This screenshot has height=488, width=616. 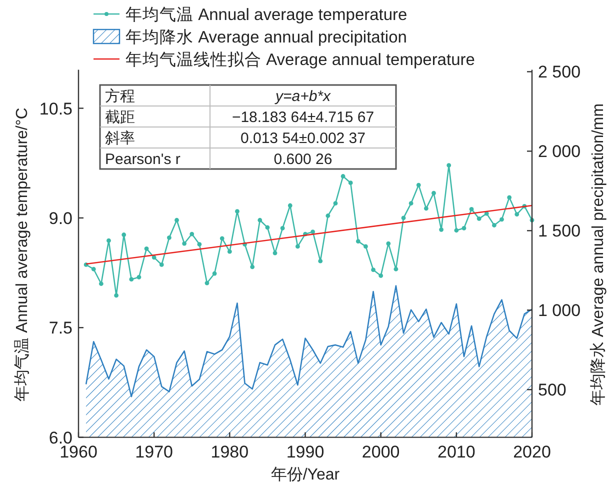 What do you see at coordinates (303, 117) in the screenshot?
I see `annotation: −18.183 64±4.715 67` at bounding box center [303, 117].